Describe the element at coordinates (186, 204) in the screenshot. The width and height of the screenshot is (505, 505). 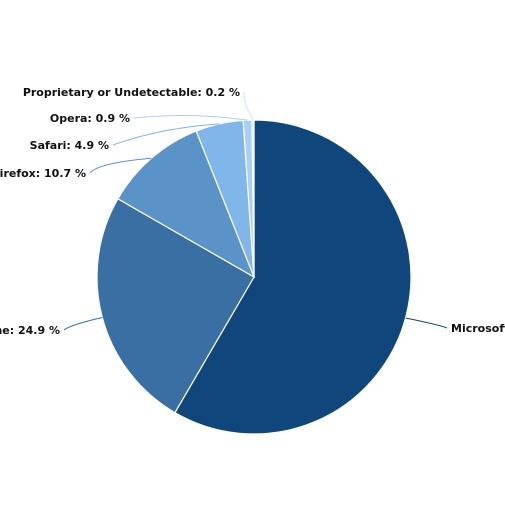
I see `slice-firefox` at that location.